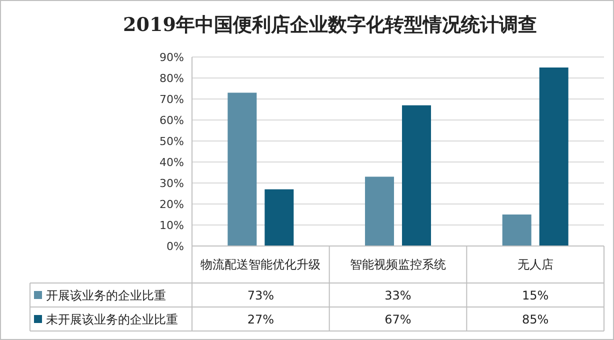  Describe the element at coordinates (172, 183) in the screenshot. I see `y-tick-label: 30%` at that location.